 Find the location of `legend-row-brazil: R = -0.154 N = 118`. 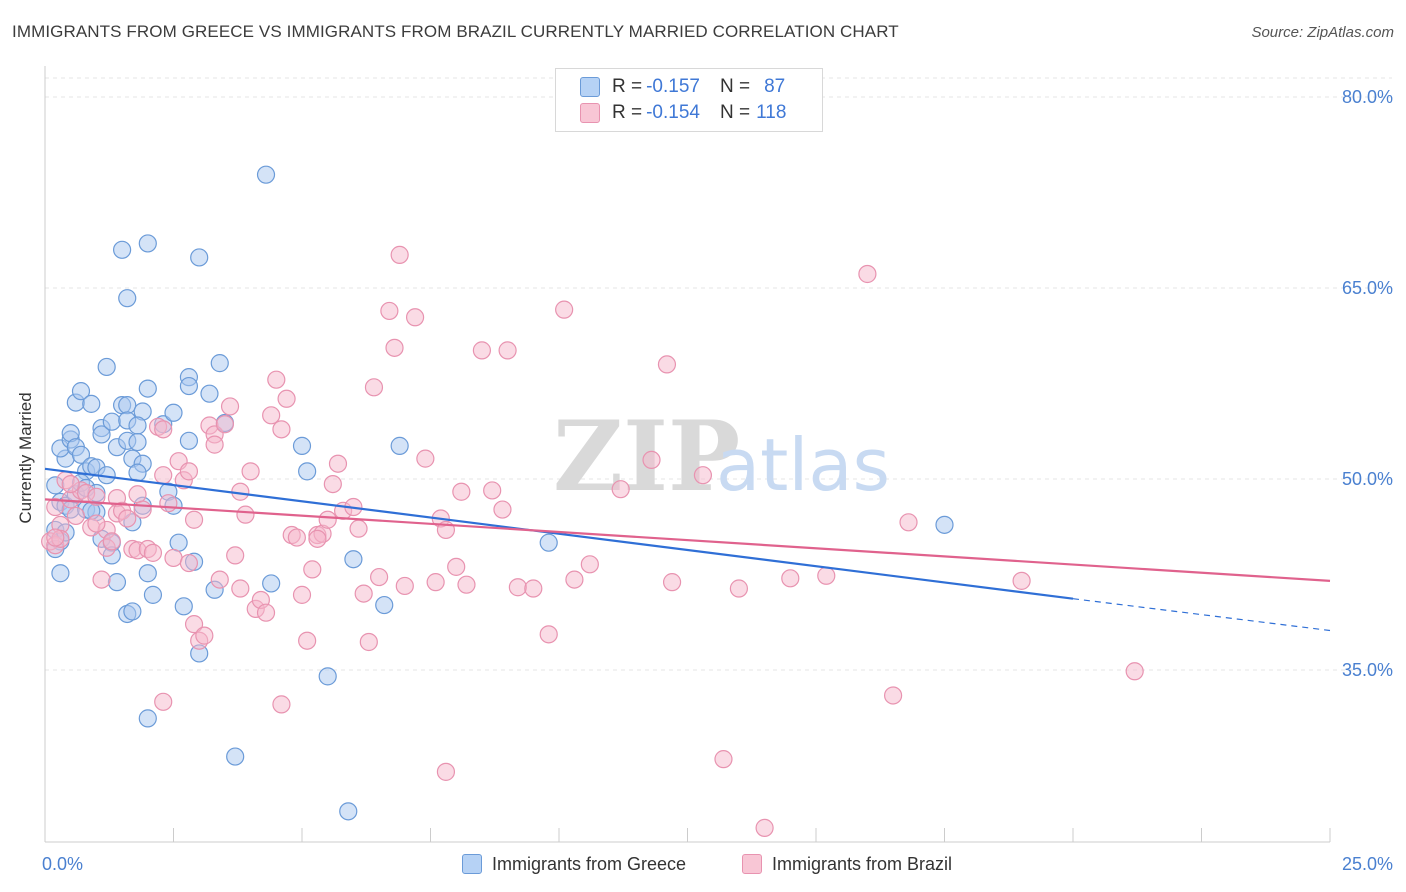

legend-row-brazil: R = -0.154 N = 118 is located at coordinates (683, 113).